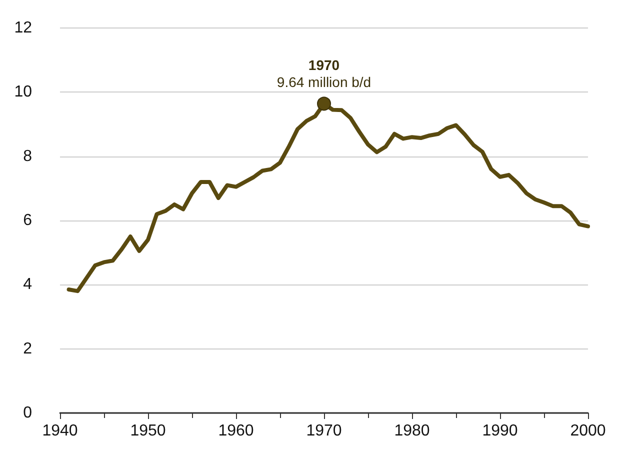  I want to click on y-tick-label: 2, so click(27, 349).